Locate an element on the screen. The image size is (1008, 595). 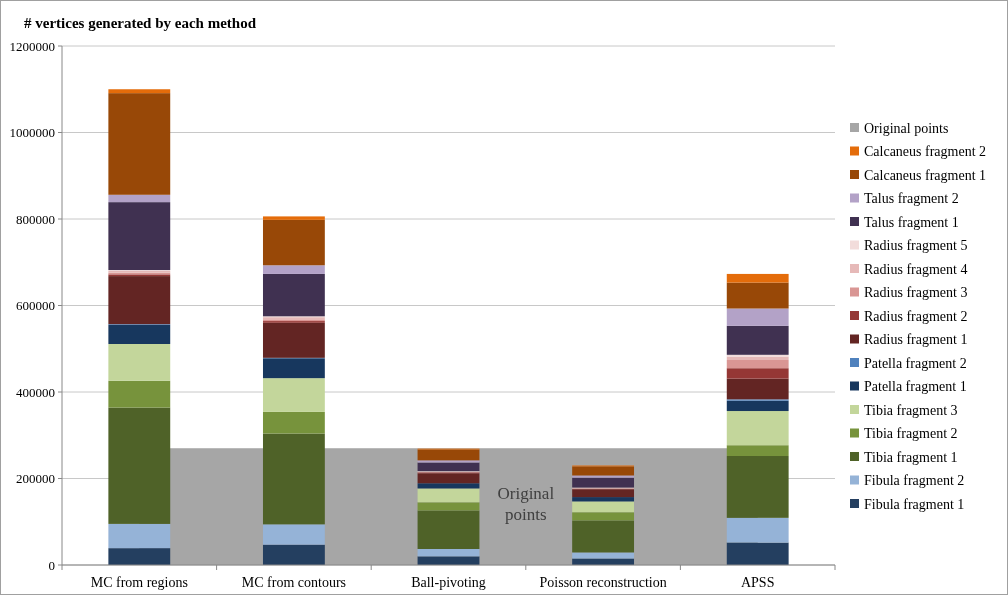
y-tick-label: 600000 is located at coordinates (35, 306).